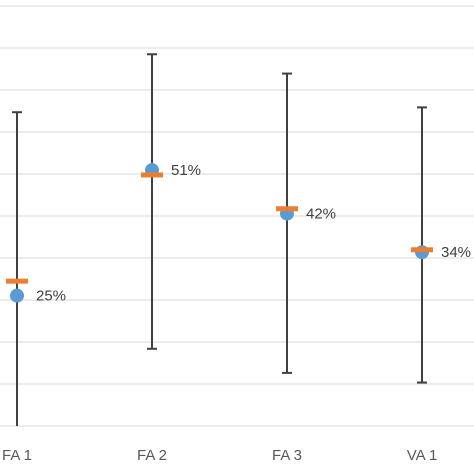 The image size is (474, 474). Describe the element at coordinates (186, 170) in the screenshot. I see `data-label-1: 51%` at that location.